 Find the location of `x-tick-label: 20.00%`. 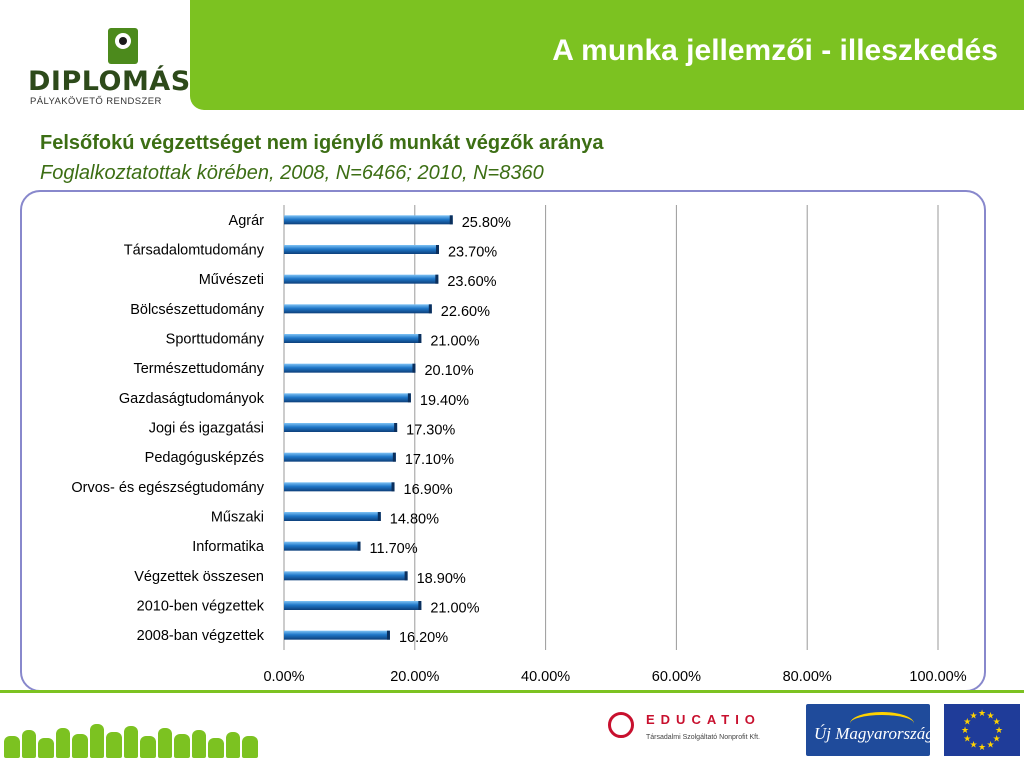

x-tick-label: 20.00% is located at coordinates (414, 677).